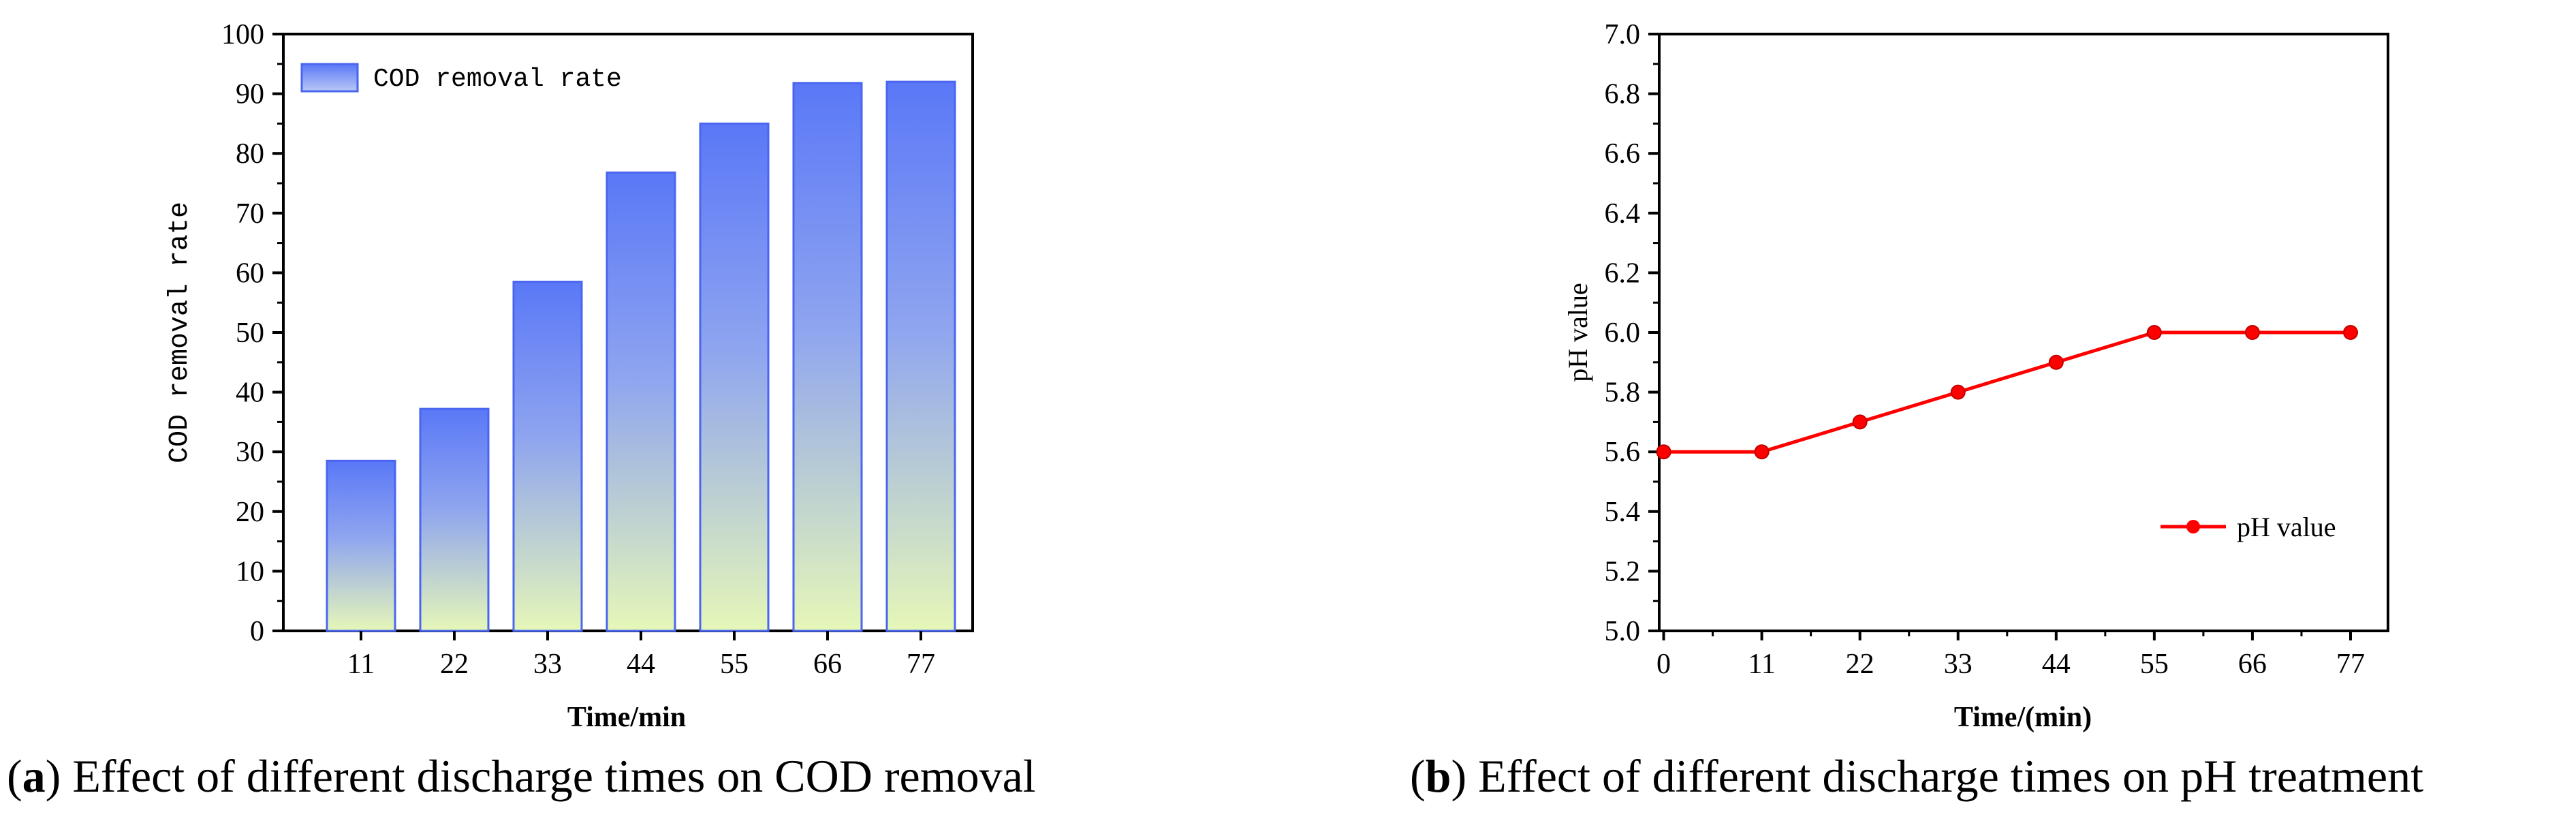 The height and width of the screenshot is (838, 2576). Describe the element at coordinates (2252, 664) in the screenshot. I see `chart-b-xtick-label: 66` at that location.